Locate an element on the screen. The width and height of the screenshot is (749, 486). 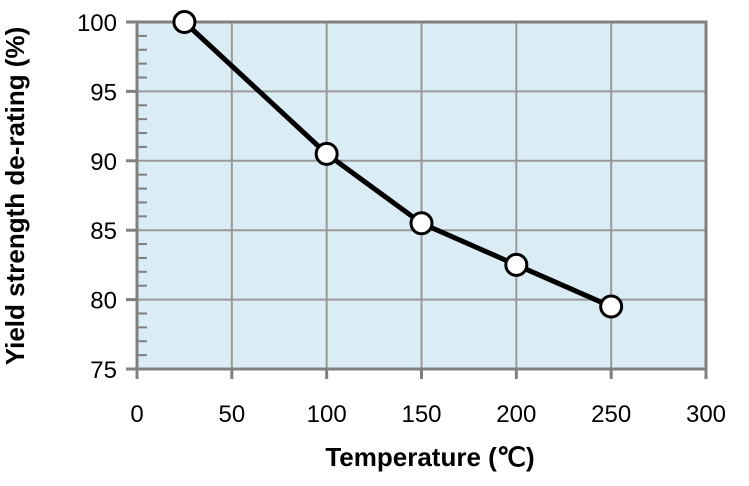
y-tick-label: 90 is located at coordinates (103, 162).